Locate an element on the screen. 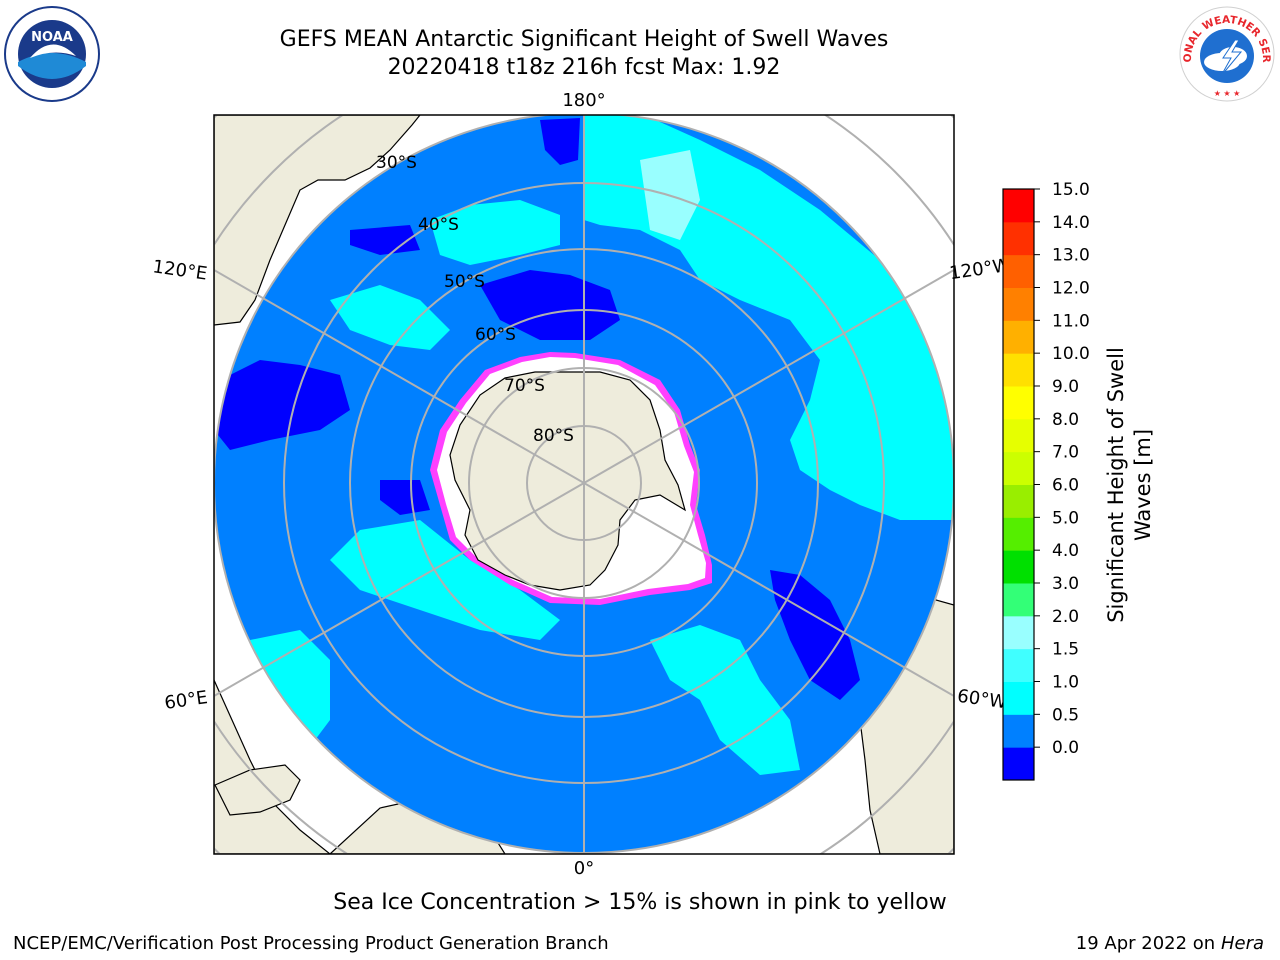 The height and width of the screenshot is (960, 1280). colorbar-tick-label: 0.5 is located at coordinates (1065, 715).